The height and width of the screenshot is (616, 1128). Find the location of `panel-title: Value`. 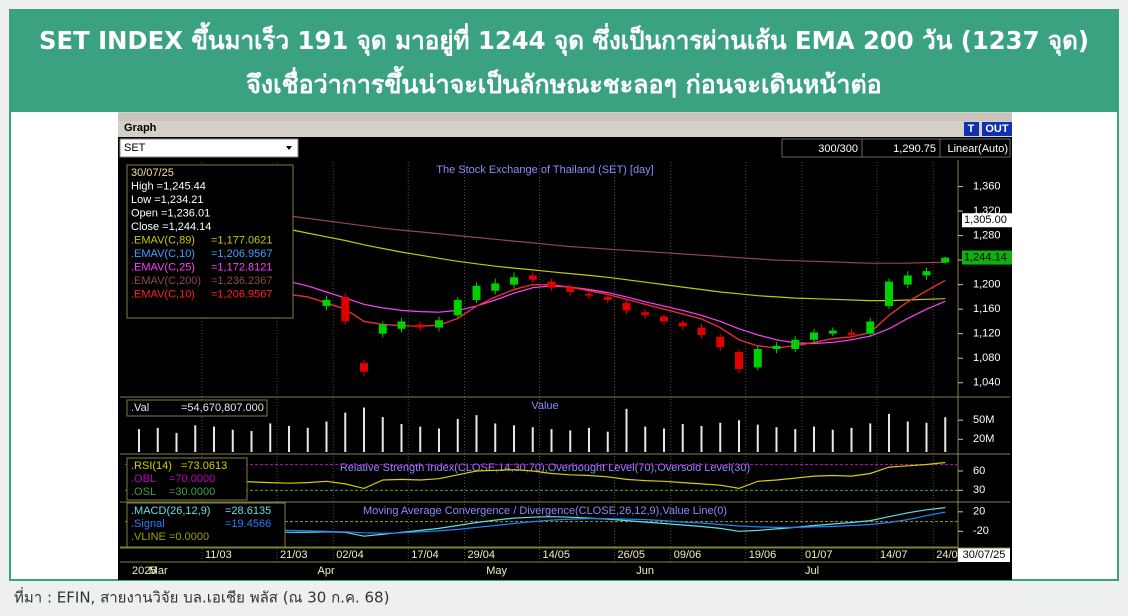

panel-title: Value is located at coordinates (544, 406).